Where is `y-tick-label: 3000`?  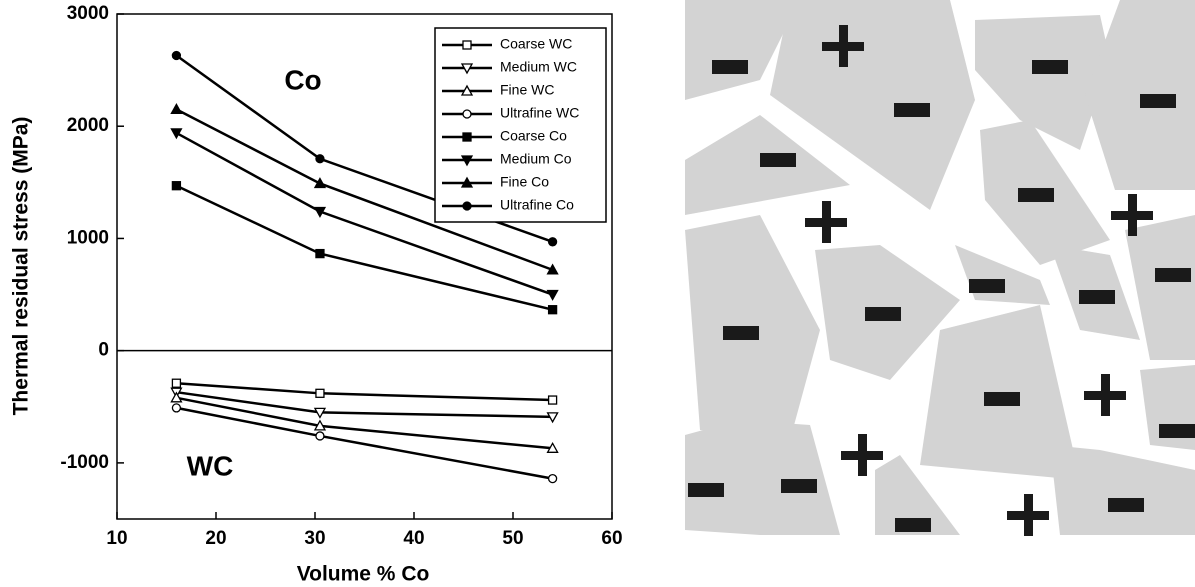 y-tick-label: 3000 is located at coordinates (88, 13).